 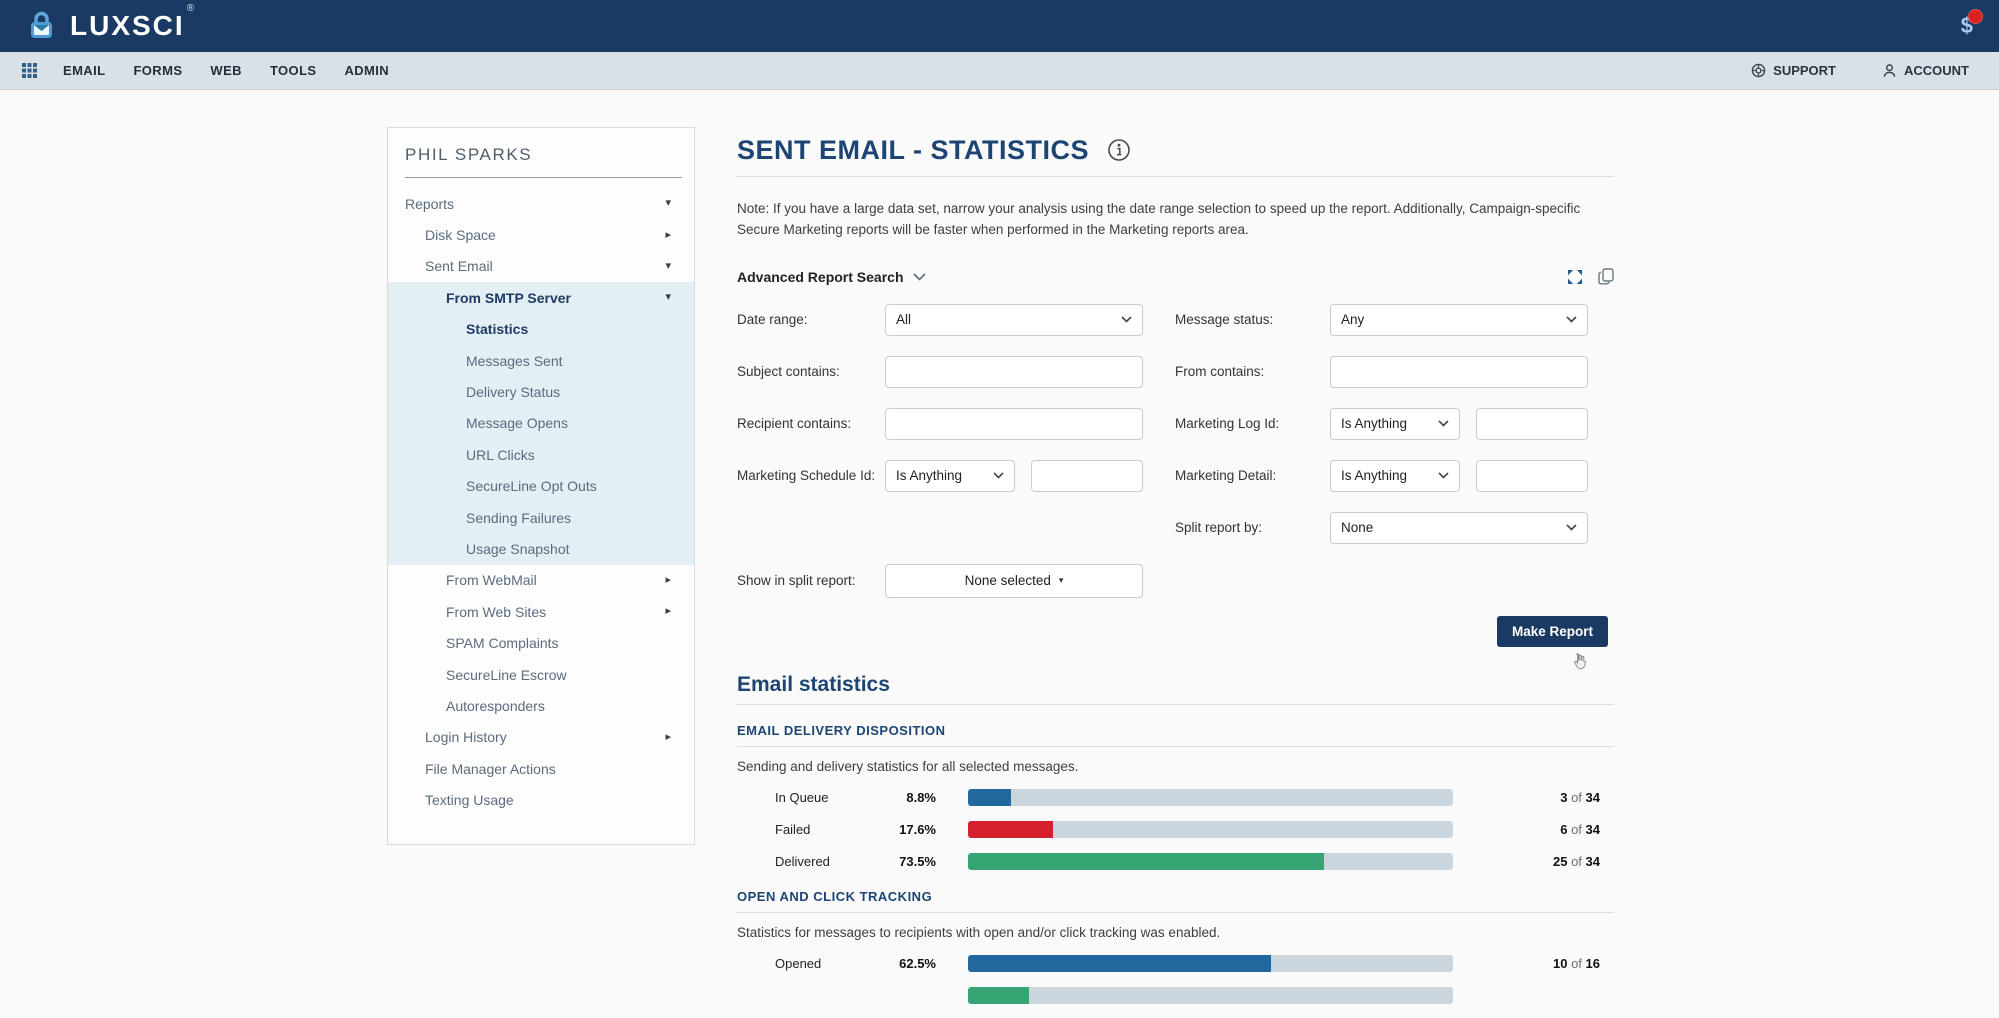 I want to click on person-icon, so click(x=1889, y=70).